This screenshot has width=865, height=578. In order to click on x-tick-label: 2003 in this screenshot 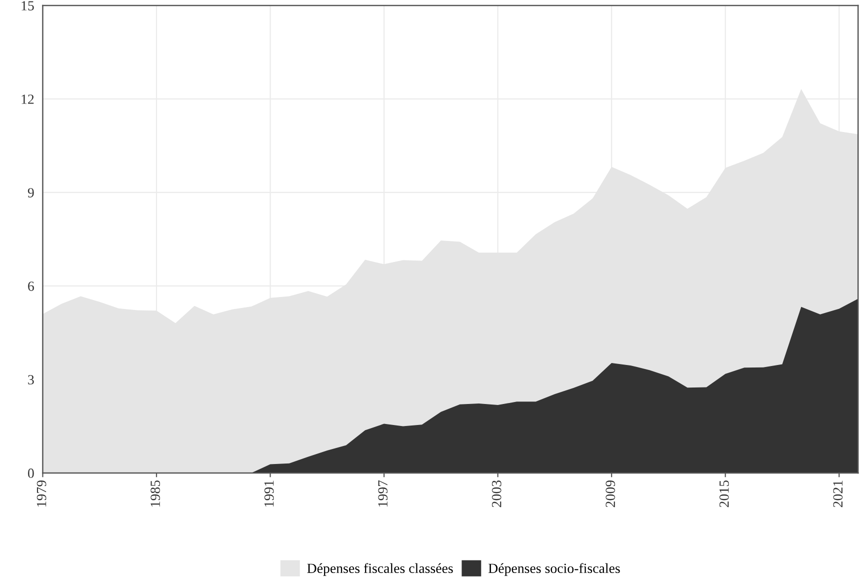, I will do `click(497, 494)`.